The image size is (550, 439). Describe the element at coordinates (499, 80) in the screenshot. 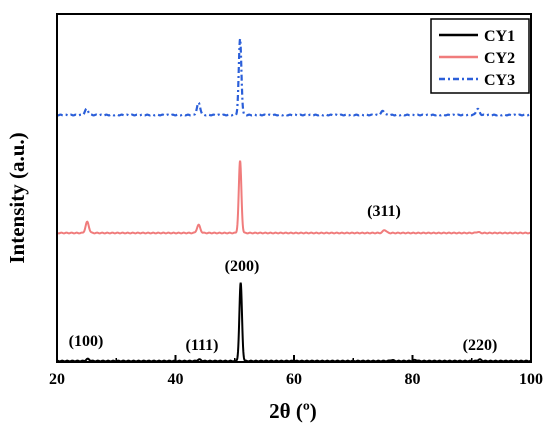

I see `legend-label-cy3: CY3` at that location.